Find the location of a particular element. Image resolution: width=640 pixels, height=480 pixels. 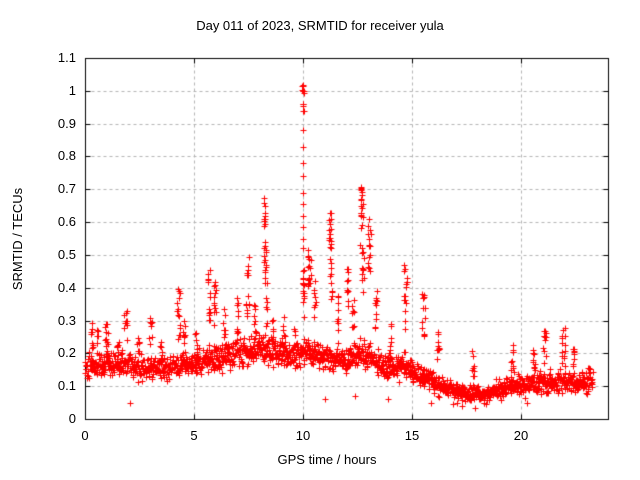

x-tick-label: 0 is located at coordinates (85, 435).